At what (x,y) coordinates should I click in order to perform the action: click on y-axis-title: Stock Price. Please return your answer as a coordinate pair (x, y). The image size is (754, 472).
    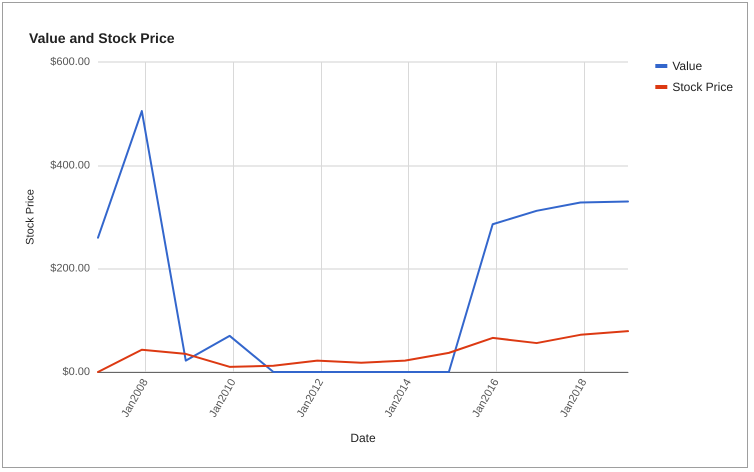
    Looking at the image, I should click on (30, 217).